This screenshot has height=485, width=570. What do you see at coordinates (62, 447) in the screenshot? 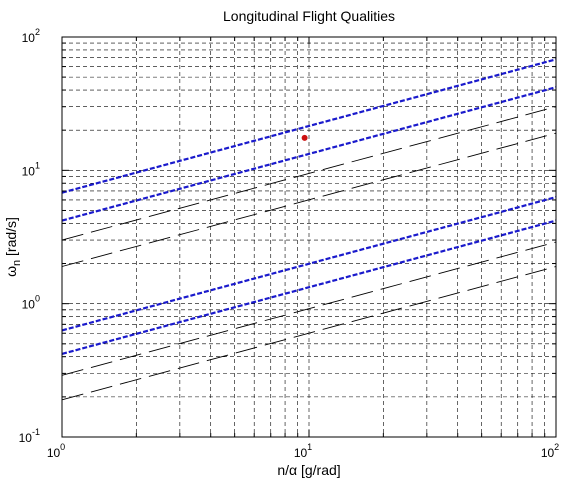
I see `x-tick-label-exponent: 0` at bounding box center [62, 447].